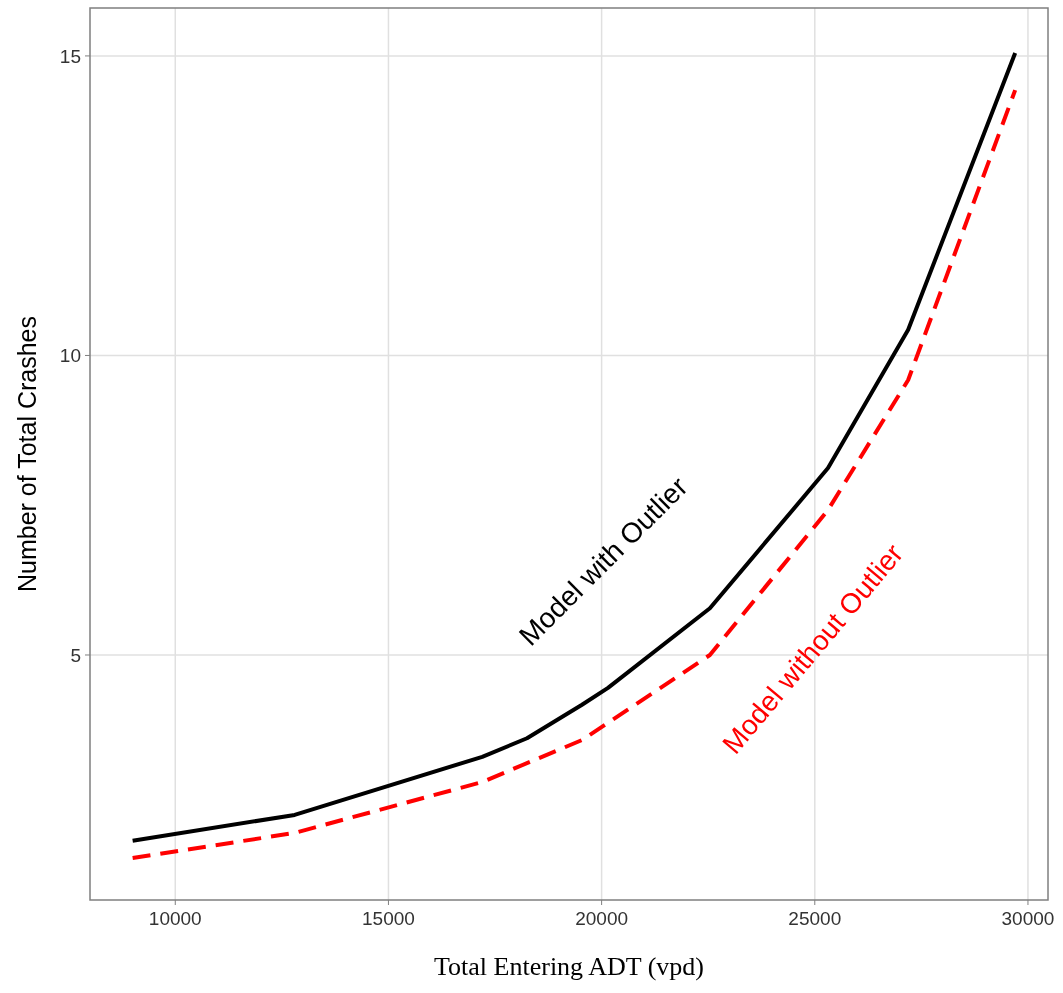  Describe the element at coordinates (602, 918) in the screenshot. I see `x-tick-label: 20000` at that location.